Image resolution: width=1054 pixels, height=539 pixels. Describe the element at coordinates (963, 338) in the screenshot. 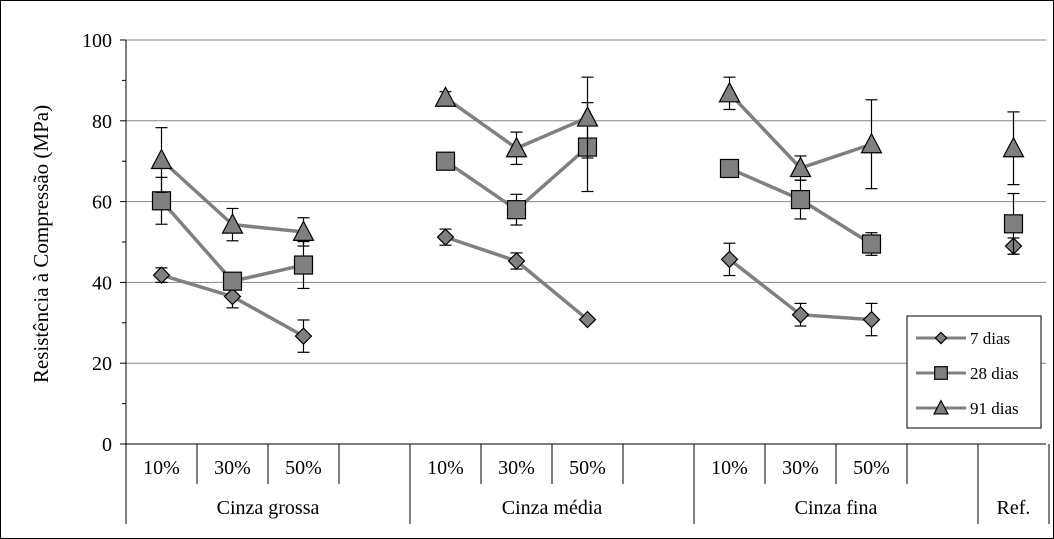

I see `legend-item: 7 dias` at that location.